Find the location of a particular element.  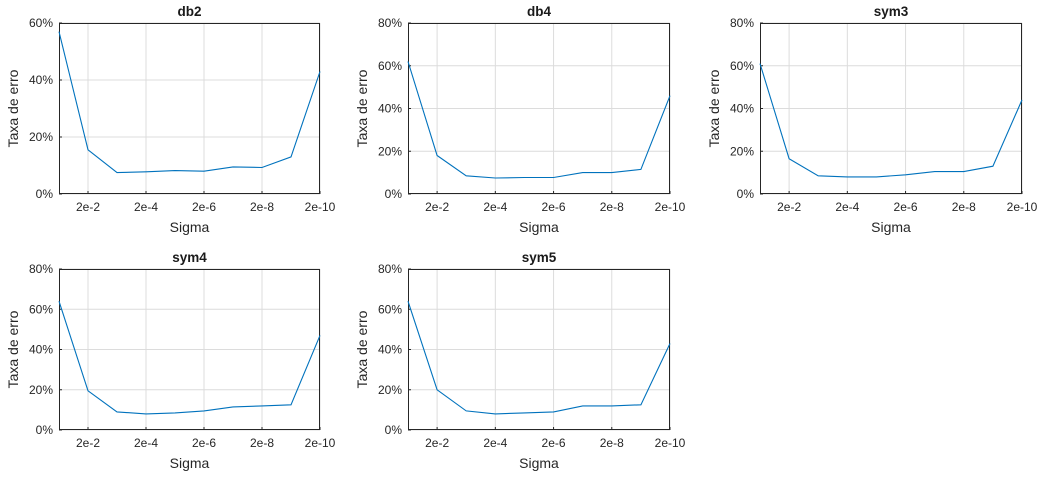

chart-title: sym5 is located at coordinates (539, 257).